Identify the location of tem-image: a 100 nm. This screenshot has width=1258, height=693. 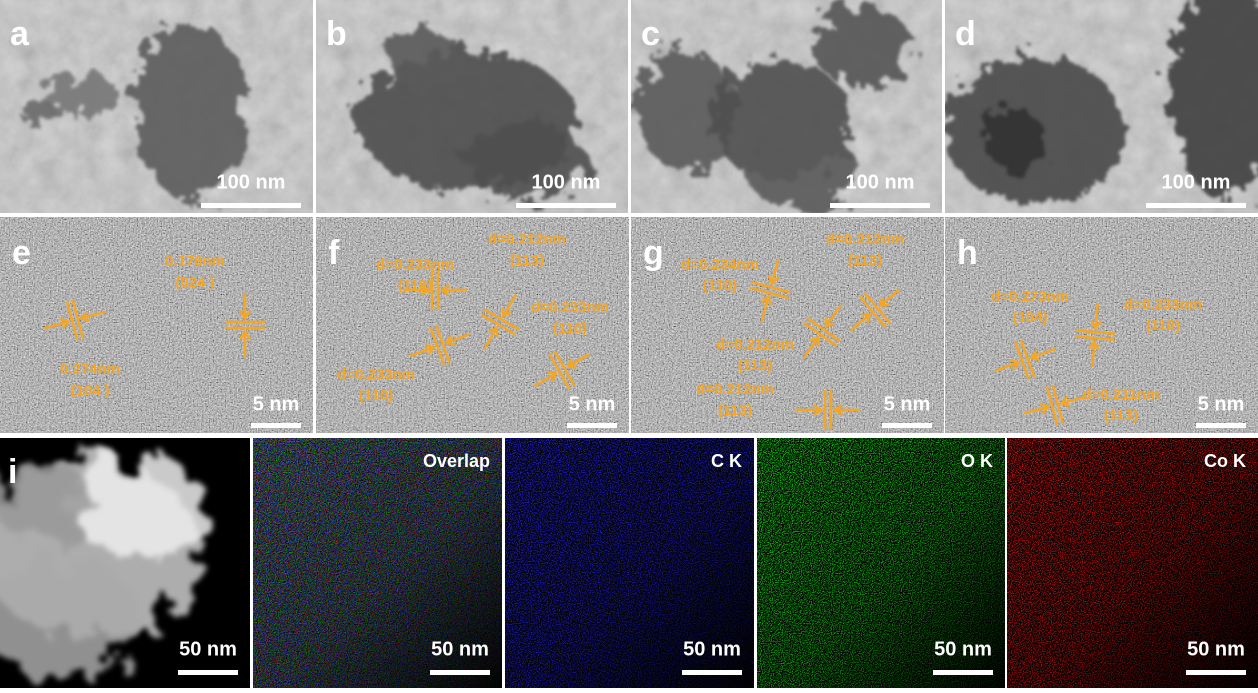
(156, 106).